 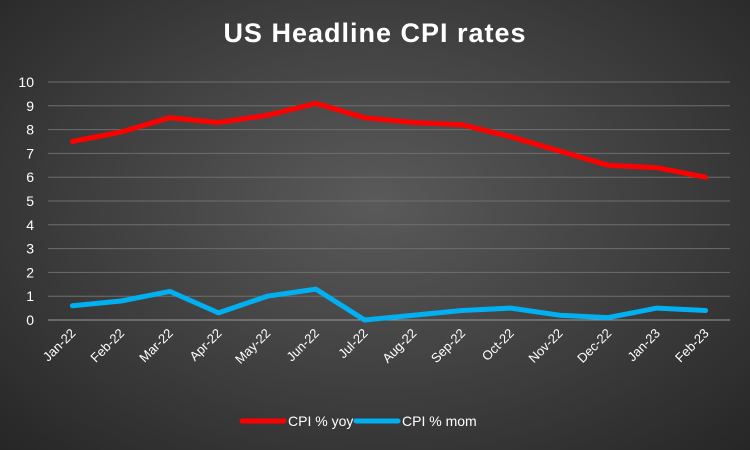 I want to click on y-tick-label: 8, so click(x=30, y=130).